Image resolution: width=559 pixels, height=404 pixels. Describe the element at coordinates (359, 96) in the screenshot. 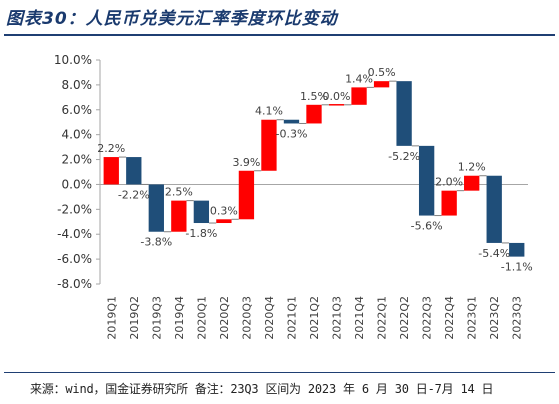

I see `bar-2021Q4` at that location.